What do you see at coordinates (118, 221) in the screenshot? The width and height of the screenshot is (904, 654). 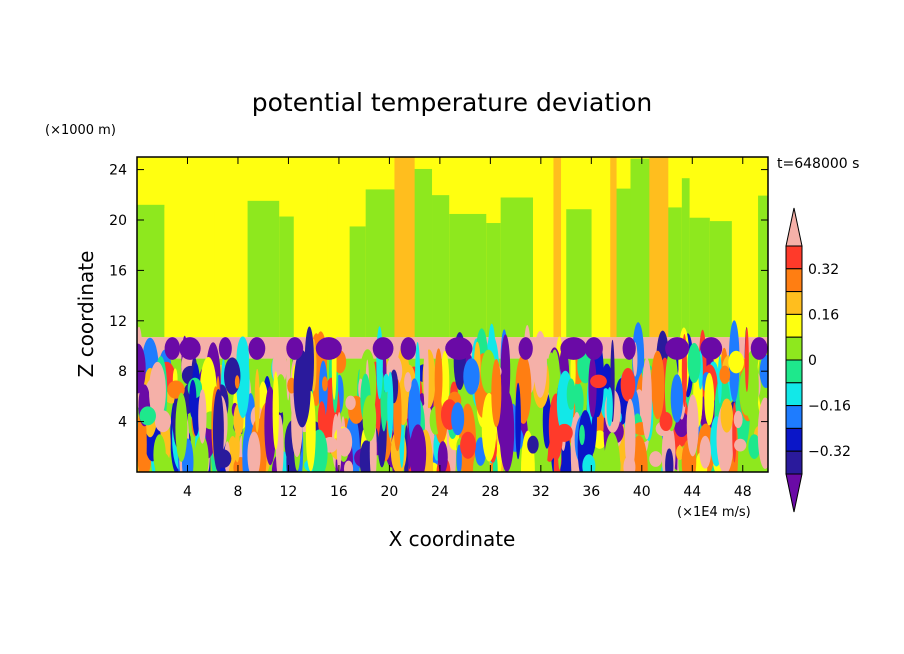 I see `y-tick-label: 20` at bounding box center [118, 221].